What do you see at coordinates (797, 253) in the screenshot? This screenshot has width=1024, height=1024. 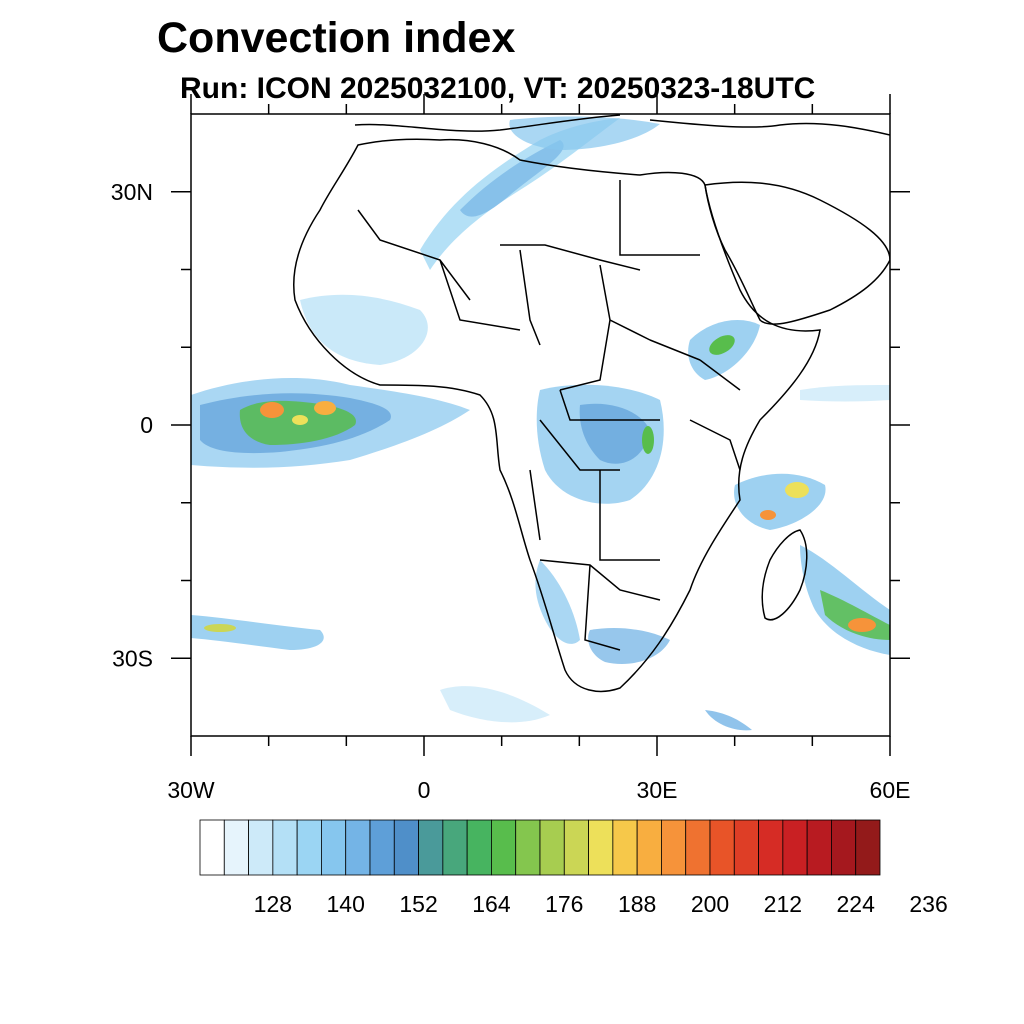 I see `arabia-coastline` at bounding box center [797, 253].